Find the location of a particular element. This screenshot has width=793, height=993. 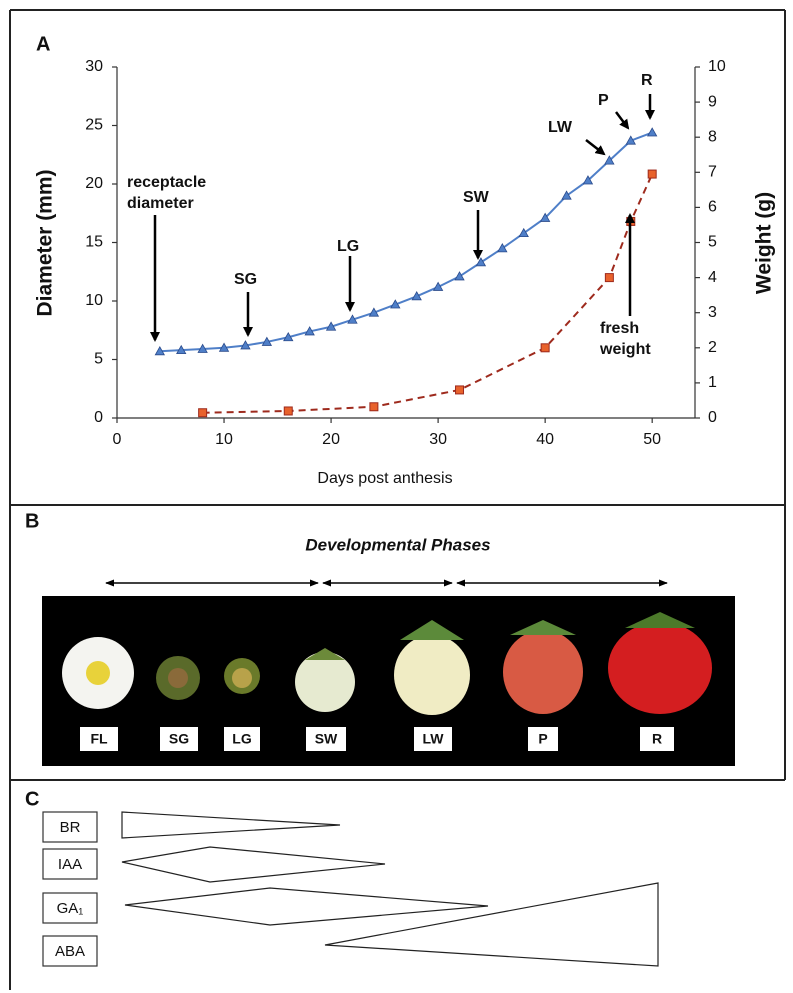

stage-label: FL is located at coordinates (99, 739).